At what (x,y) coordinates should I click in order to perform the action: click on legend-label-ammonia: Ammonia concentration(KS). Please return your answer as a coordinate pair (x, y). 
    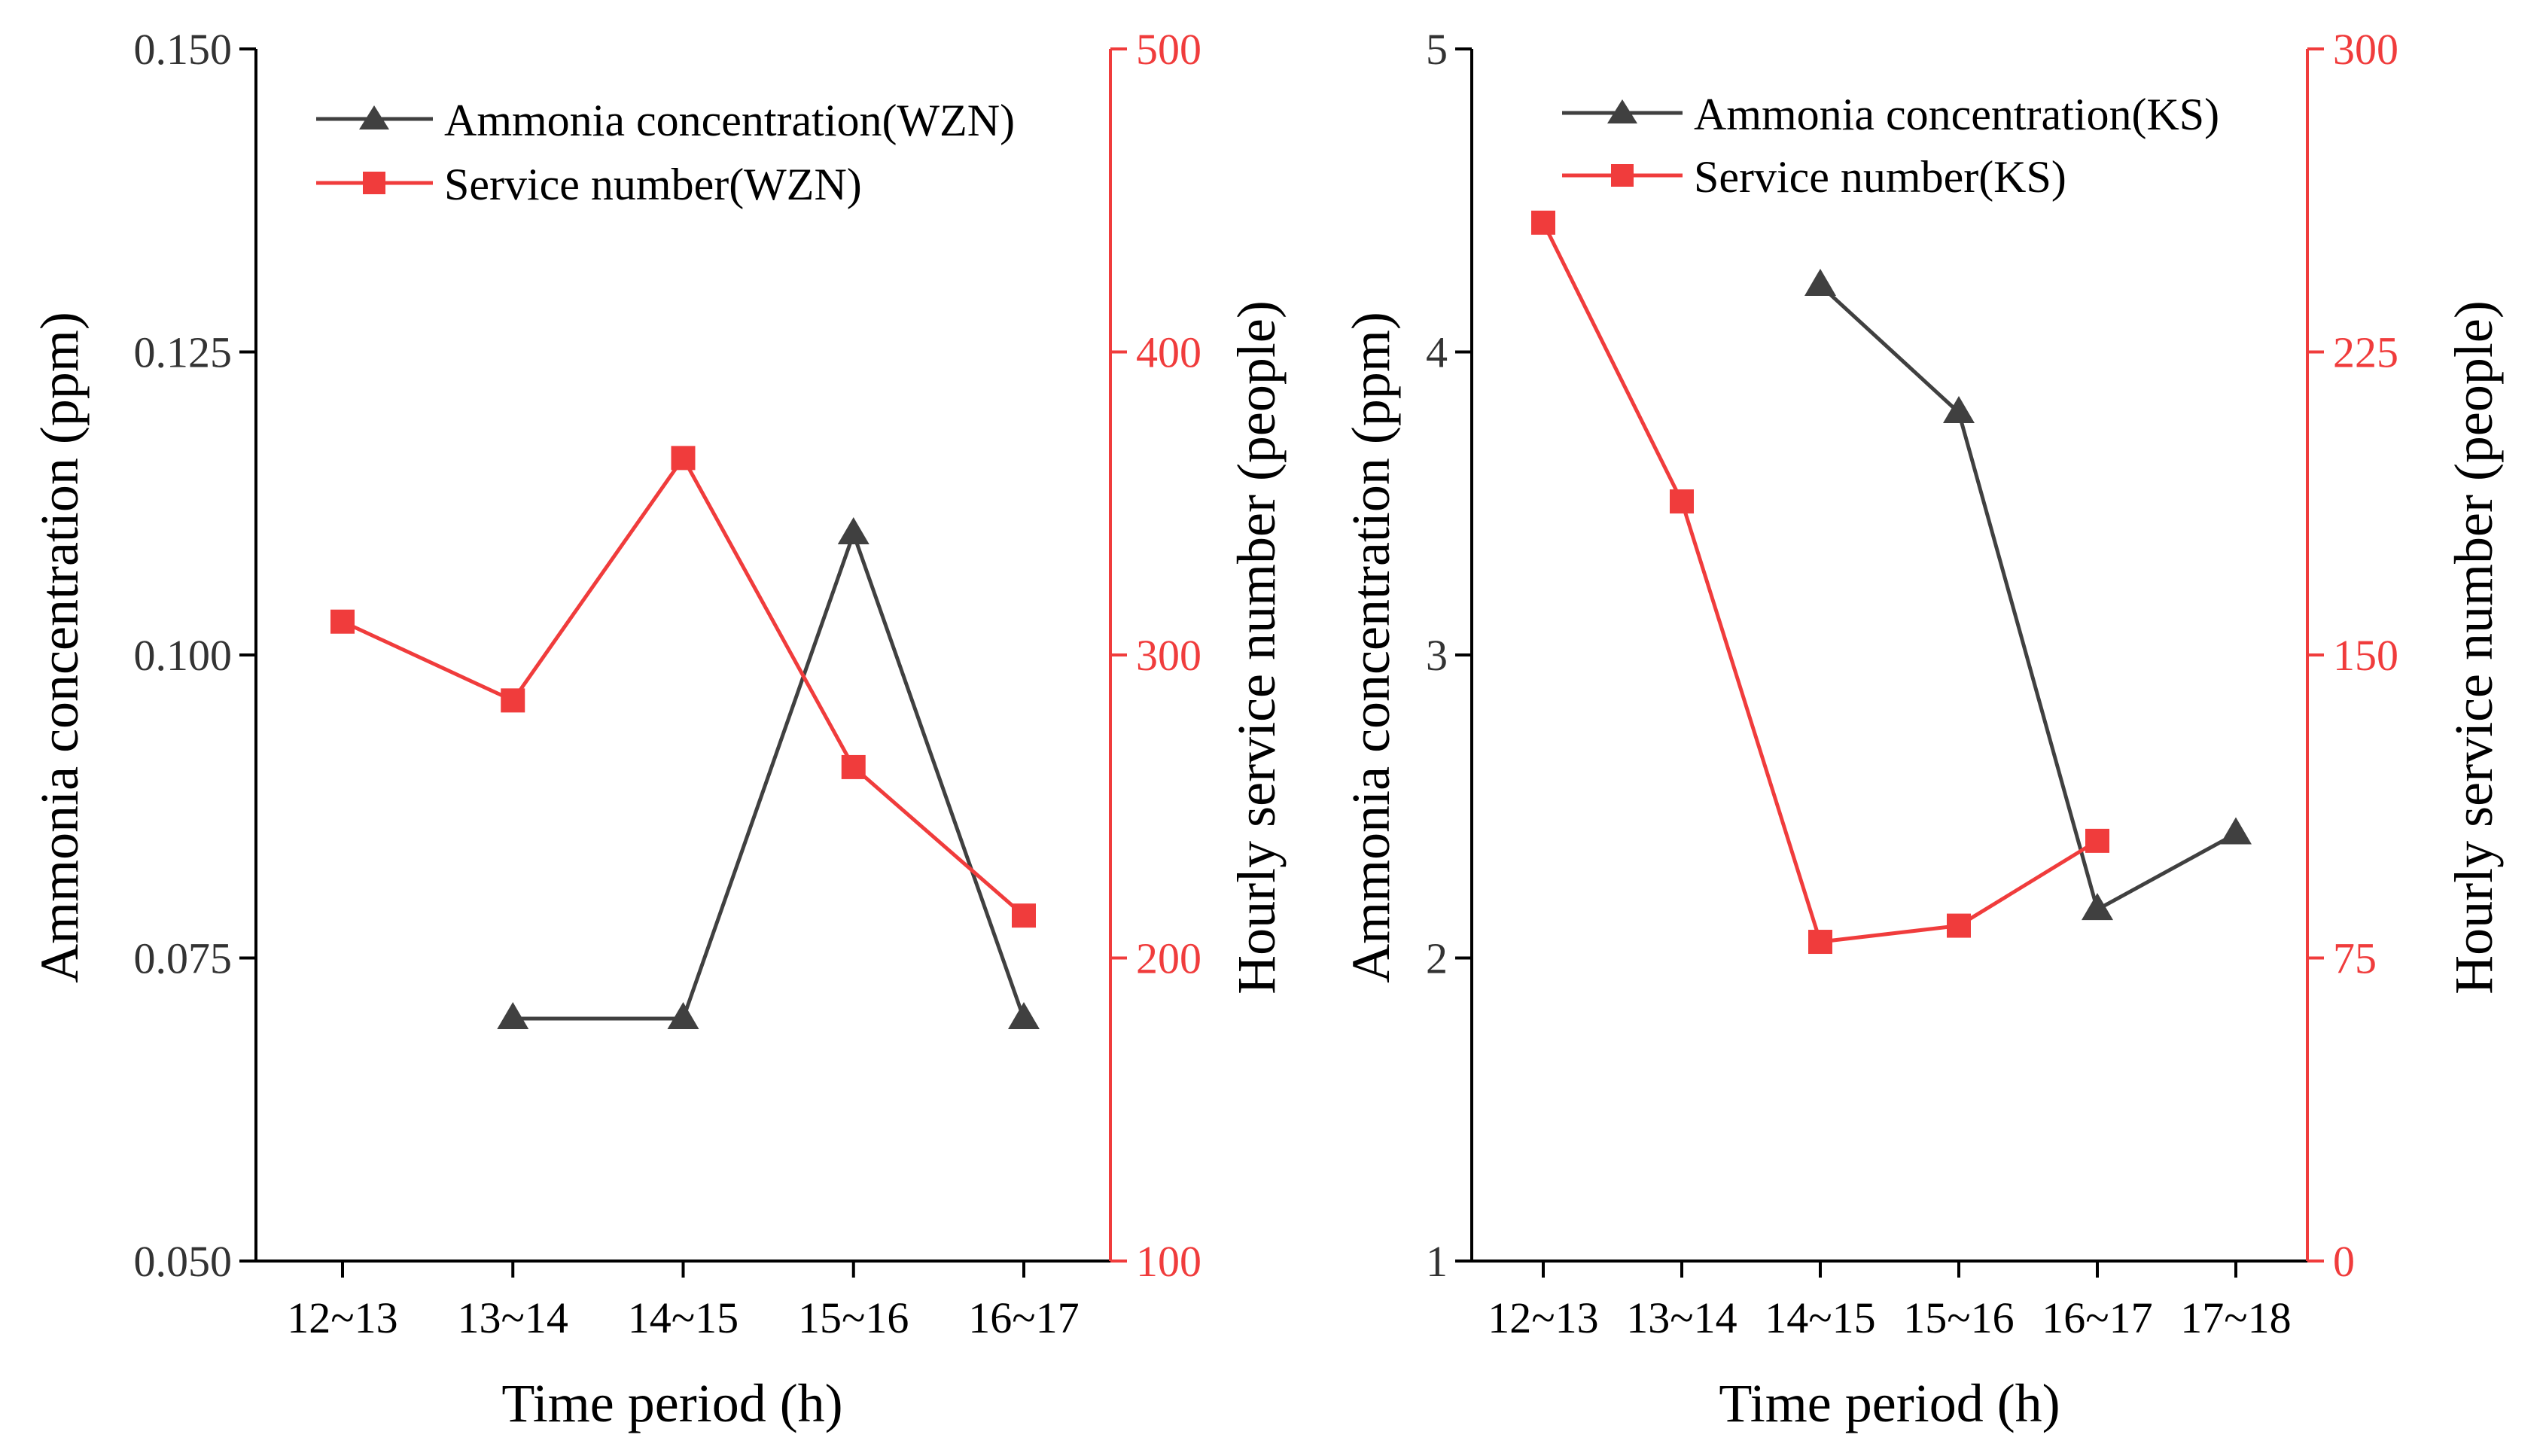
    Looking at the image, I should click on (1956, 114).